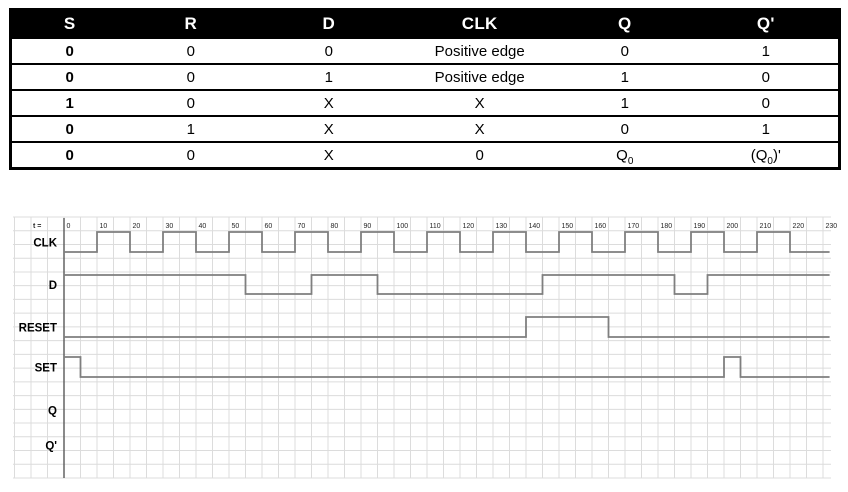 This screenshot has height=492, width=848. What do you see at coordinates (568, 226) in the screenshot?
I see `tick-label: 150` at bounding box center [568, 226].